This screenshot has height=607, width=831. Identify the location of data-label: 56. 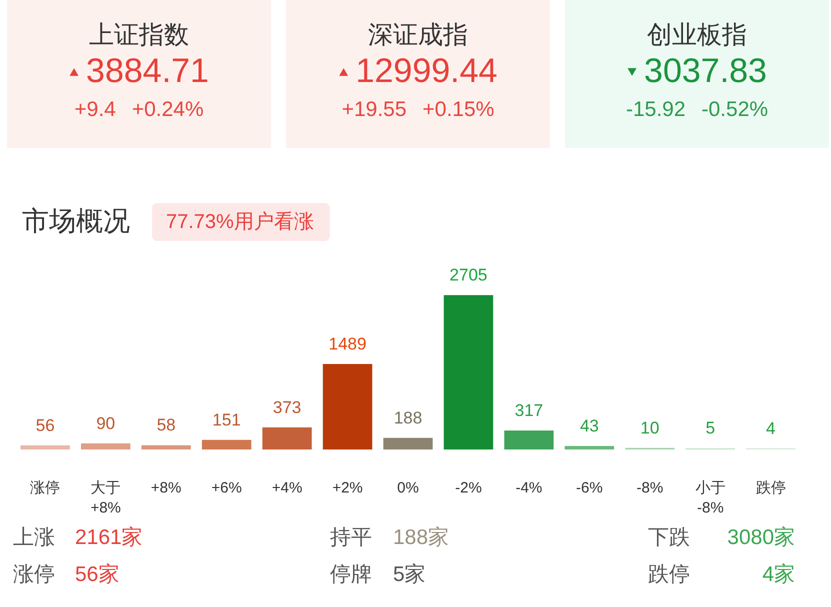
(45, 425).